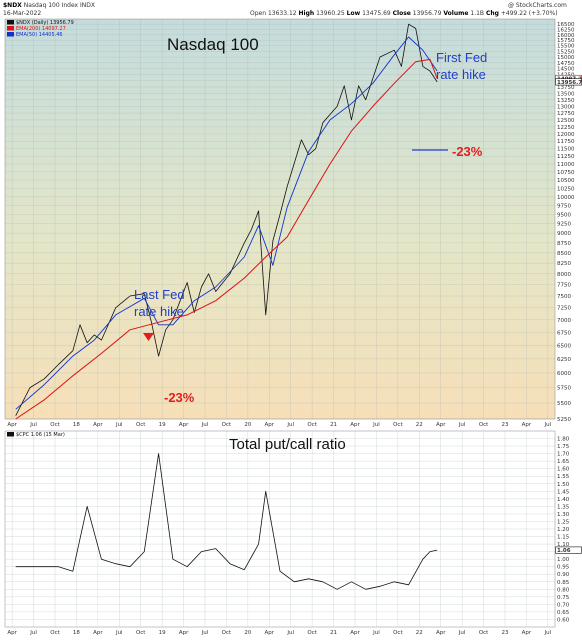  What do you see at coordinates (566, 198) in the screenshot?
I see `price-y-tick-label: 10000` at bounding box center [566, 198].